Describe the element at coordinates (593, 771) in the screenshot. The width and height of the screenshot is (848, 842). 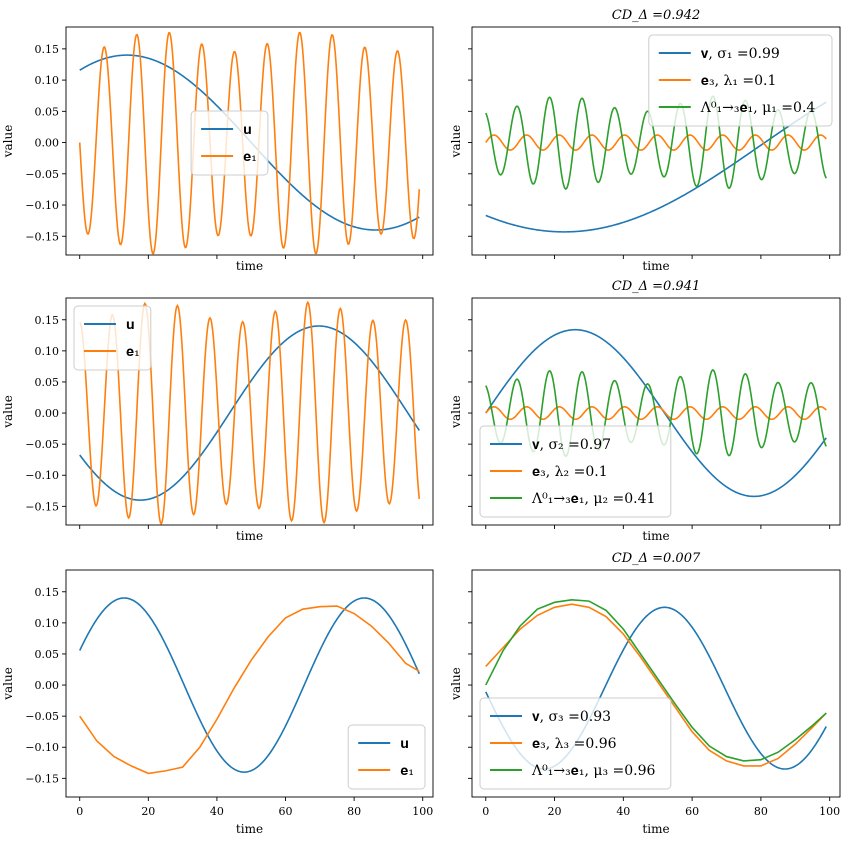
I see `legend-label-lam: Λ⁰₁→₃𝐞₁, μ₃ =0.96` at that location.